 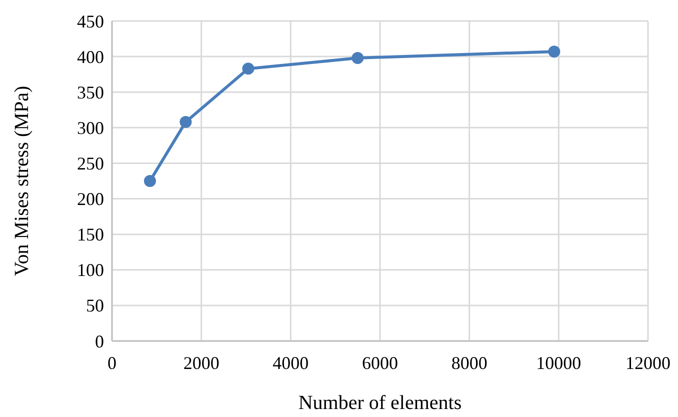 What do you see at coordinates (201, 363) in the screenshot?
I see `x-tick-label: 2000` at bounding box center [201, 363].